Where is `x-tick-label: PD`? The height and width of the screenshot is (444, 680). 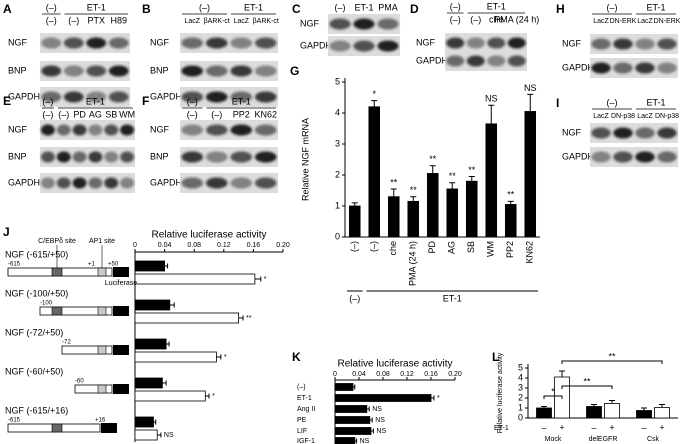 x-tick-label: PD is located at coordinates (432, 247).